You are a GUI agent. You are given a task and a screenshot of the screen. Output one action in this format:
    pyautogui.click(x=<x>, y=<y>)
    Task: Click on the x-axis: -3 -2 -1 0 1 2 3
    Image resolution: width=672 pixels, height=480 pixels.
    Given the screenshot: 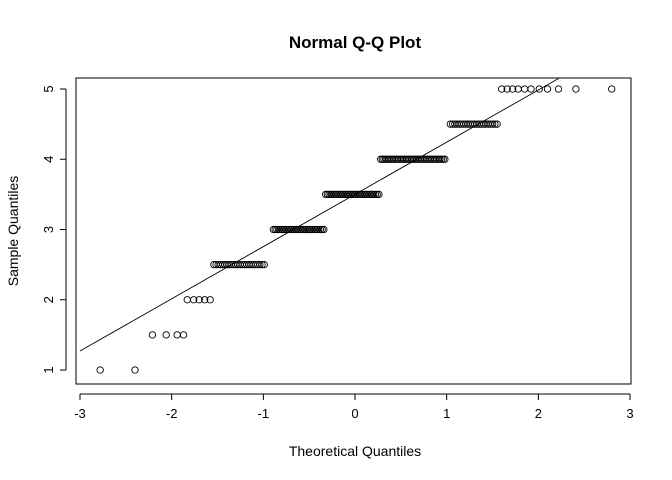 What is the action you would take?
    pyautogui.click(x=353, y=407)
    